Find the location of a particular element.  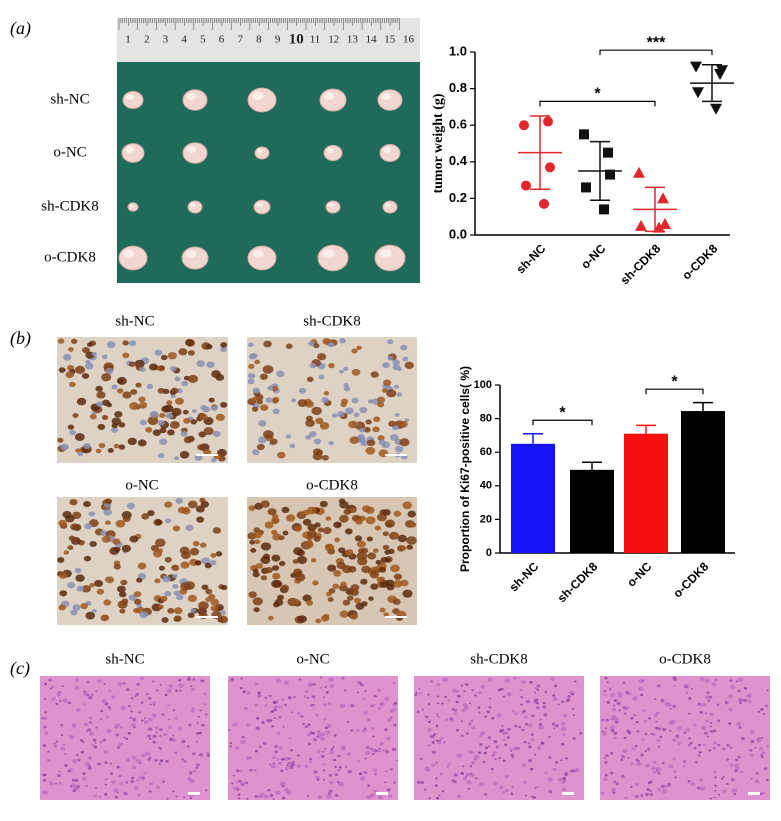

image-label: o-NC is located at coordinates (141, 485).